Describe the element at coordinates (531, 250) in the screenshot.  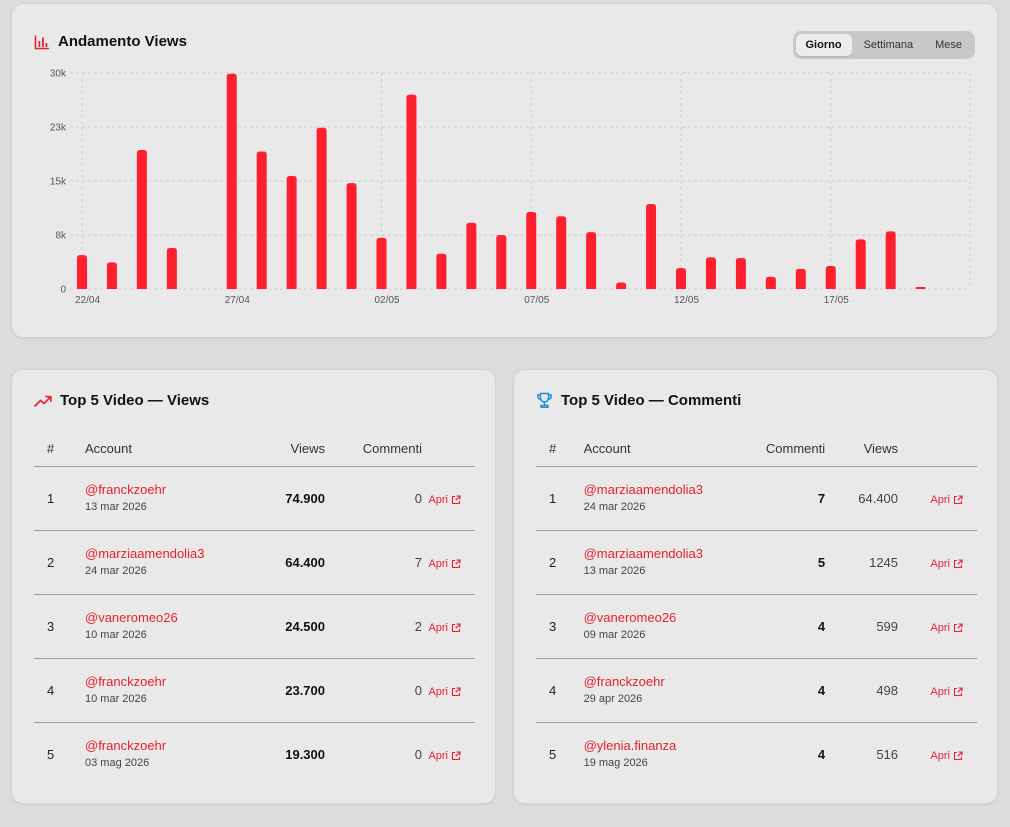
I see `bar-07/05` at that location.